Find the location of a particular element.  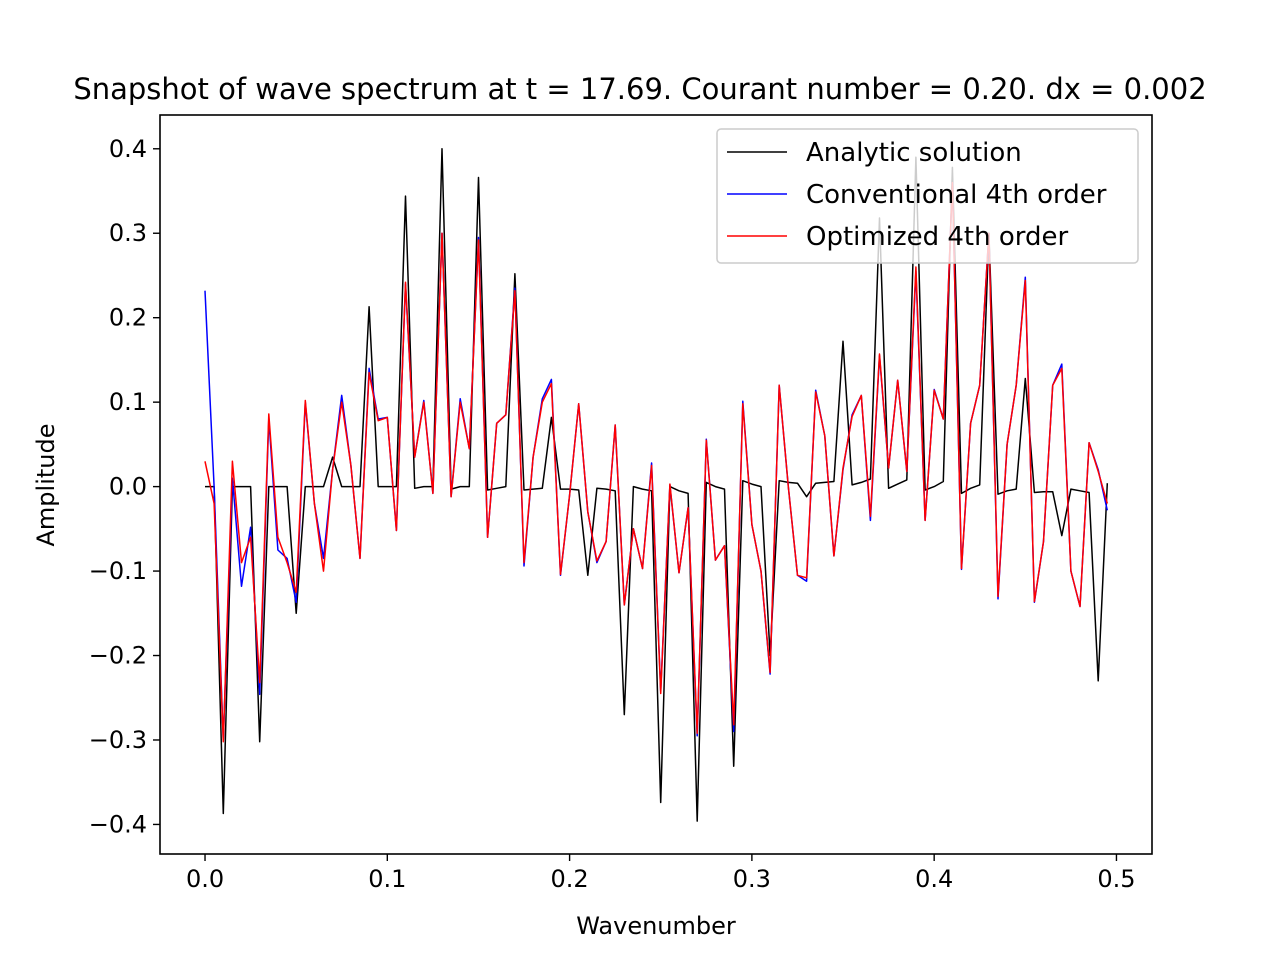

y-tick-label: 0.4 is located at coordinates (128, 149).